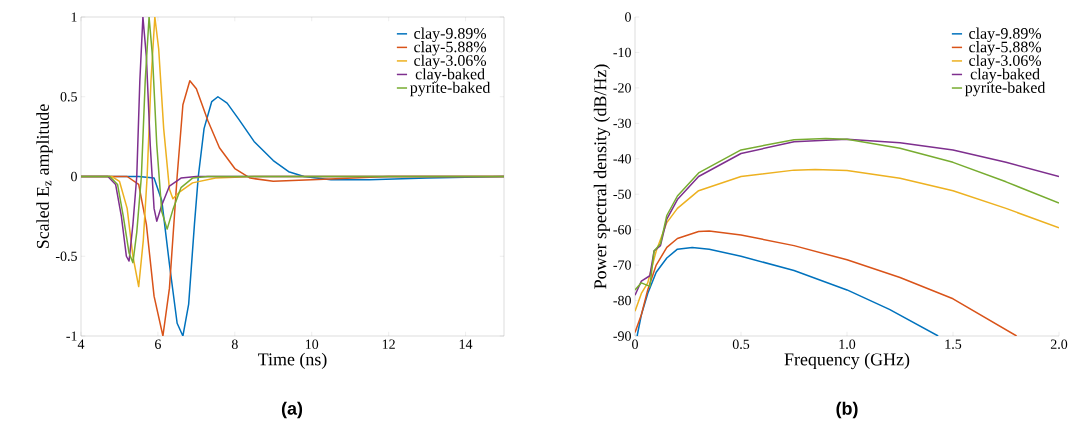  Describe the element at coordinates (622, 265) in the screenshot. I see `y-tick-label: -70` at that location.